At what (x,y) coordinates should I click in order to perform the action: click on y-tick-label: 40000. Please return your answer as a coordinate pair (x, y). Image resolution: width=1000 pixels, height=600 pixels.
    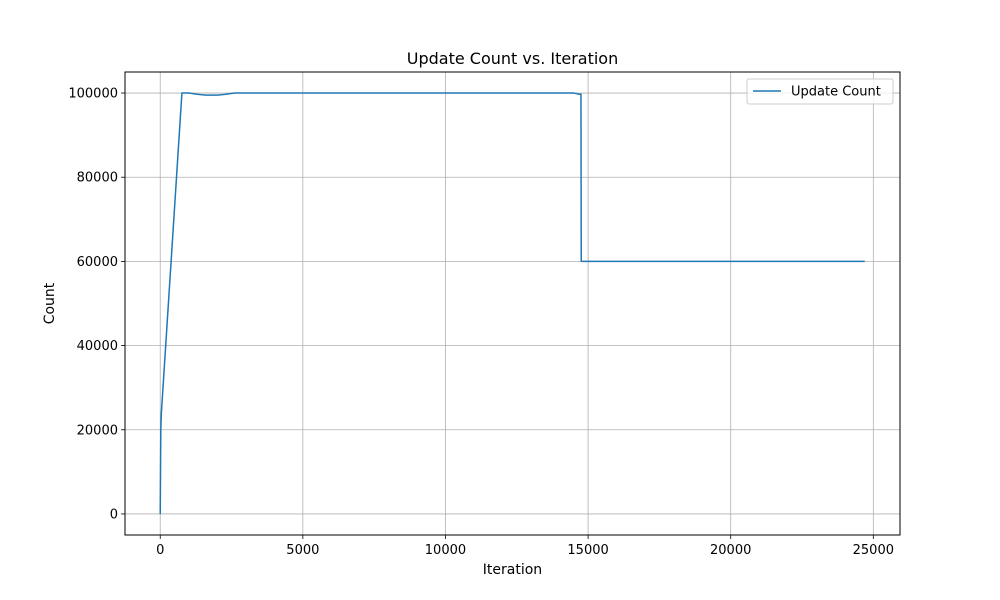
    Looking at the image, I should click on (97, 346).